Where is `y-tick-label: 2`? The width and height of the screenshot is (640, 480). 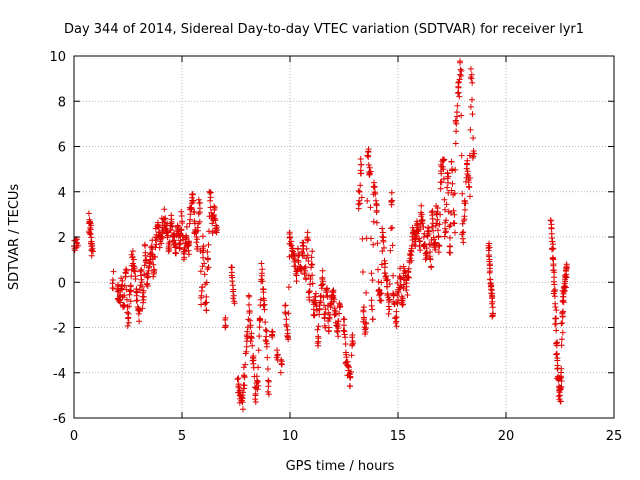 y-tick-label: 2 is located at coordinates (62, 238).